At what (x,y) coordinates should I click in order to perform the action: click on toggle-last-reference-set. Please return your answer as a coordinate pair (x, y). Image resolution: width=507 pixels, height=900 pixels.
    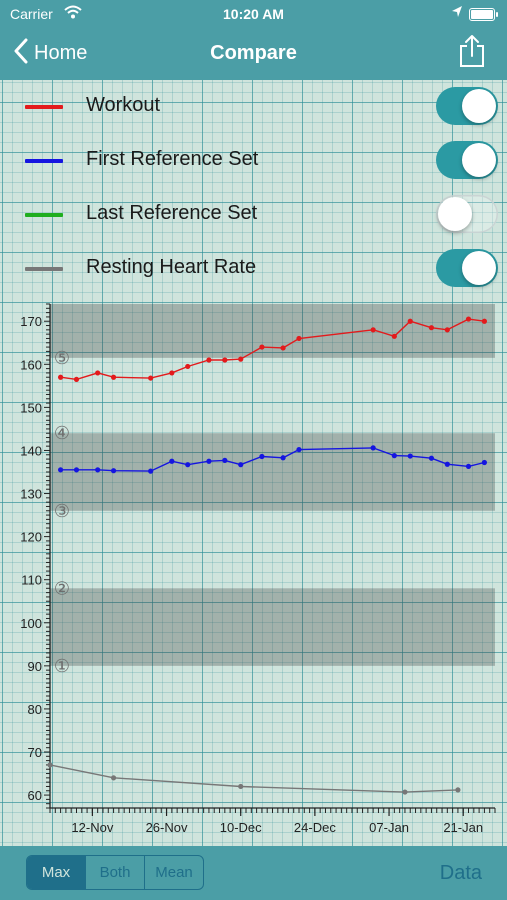
    Looking at the image, I should click on (467, 214).